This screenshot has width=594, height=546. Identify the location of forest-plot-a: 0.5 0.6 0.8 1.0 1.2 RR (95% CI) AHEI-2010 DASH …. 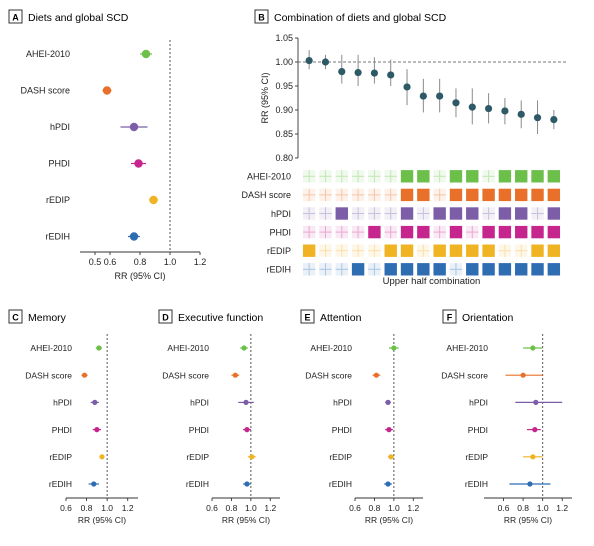
(113, 160).